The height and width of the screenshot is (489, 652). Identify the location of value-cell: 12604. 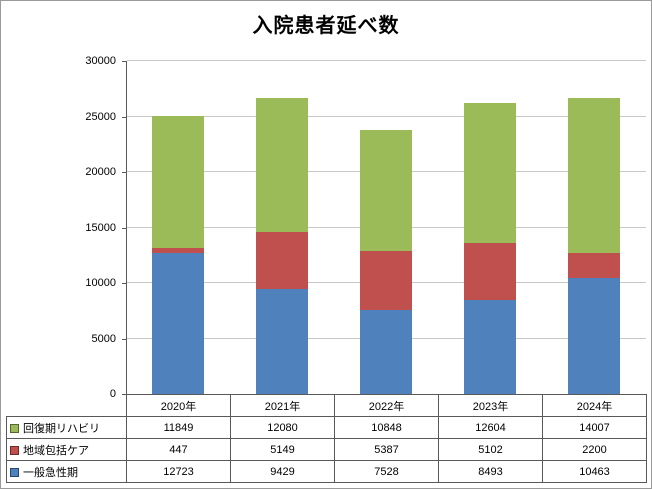
(490, 427).